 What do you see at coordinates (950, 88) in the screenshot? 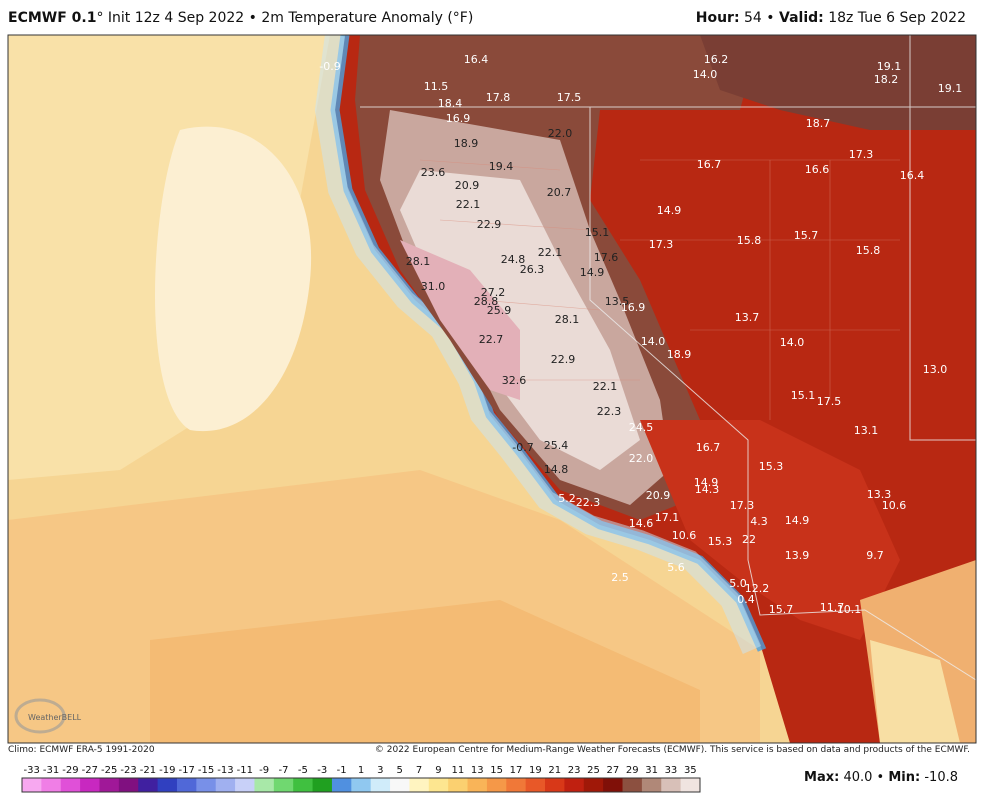
I see `map-value: 19.1` at bounding box center [950, 88].